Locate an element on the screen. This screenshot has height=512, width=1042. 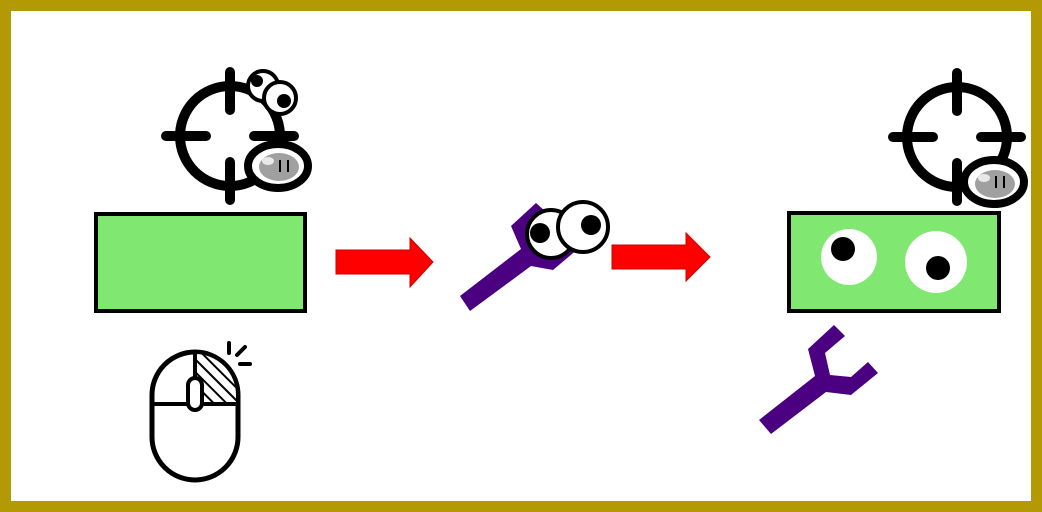
mouse-click-icon is located at coordinates (200, 412).